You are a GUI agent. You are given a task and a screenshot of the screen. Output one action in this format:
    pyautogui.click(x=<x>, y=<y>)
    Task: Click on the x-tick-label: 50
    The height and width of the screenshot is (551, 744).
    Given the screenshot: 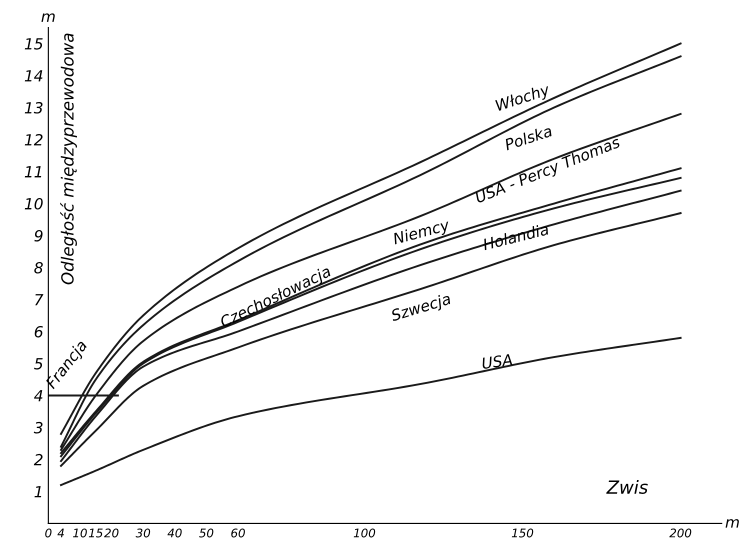 What is the action you would take?
    pyautogui.click(x=206, y=533)
    